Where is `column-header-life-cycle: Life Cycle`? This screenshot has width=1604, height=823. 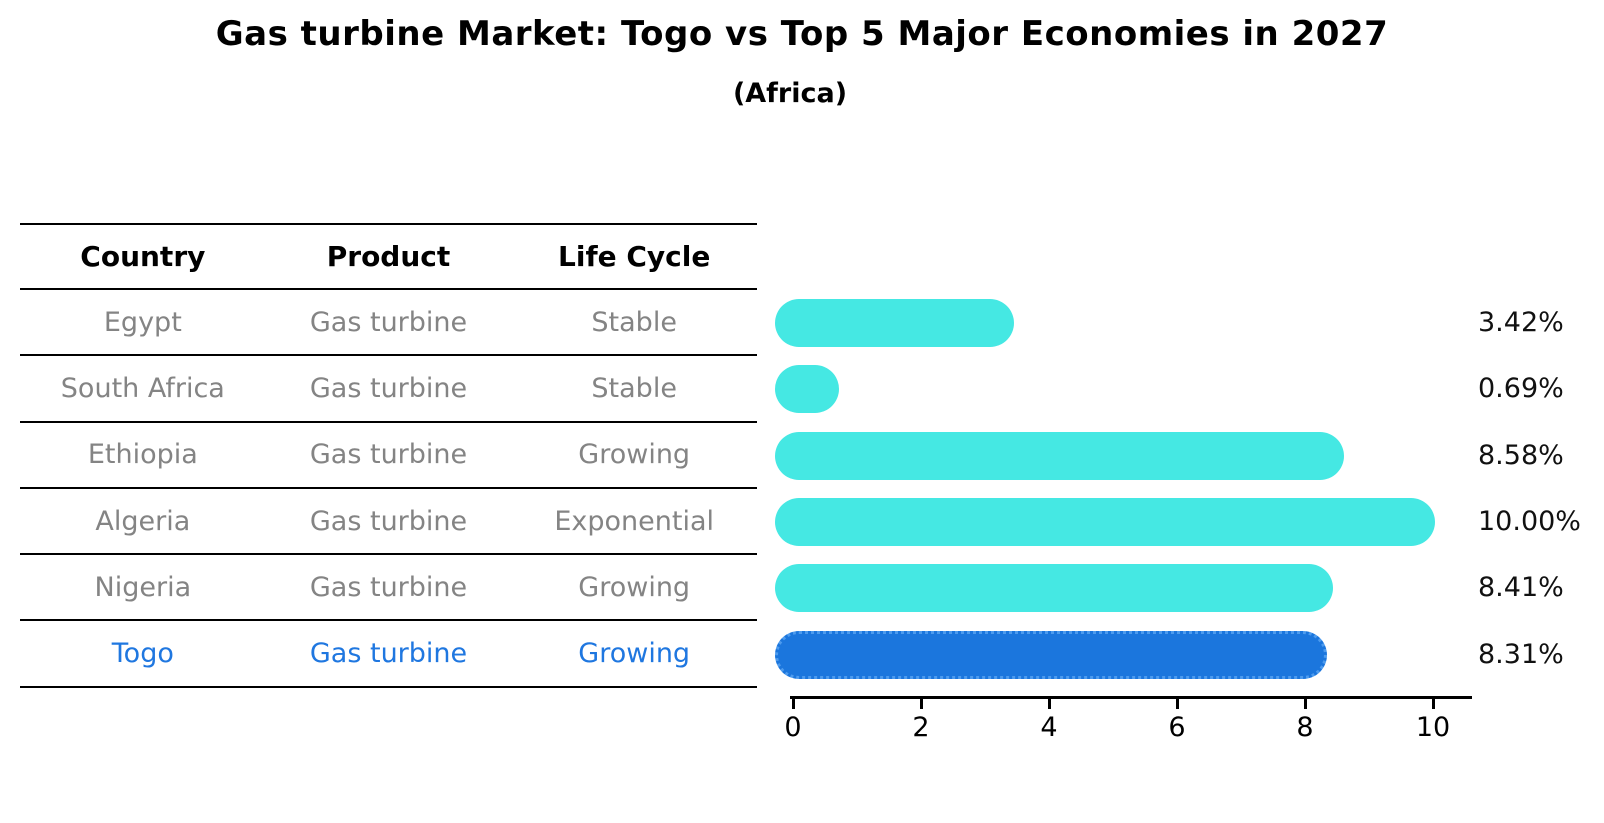
column-header-life-cycle: Life Cycle is located at coordinates (634, 256).